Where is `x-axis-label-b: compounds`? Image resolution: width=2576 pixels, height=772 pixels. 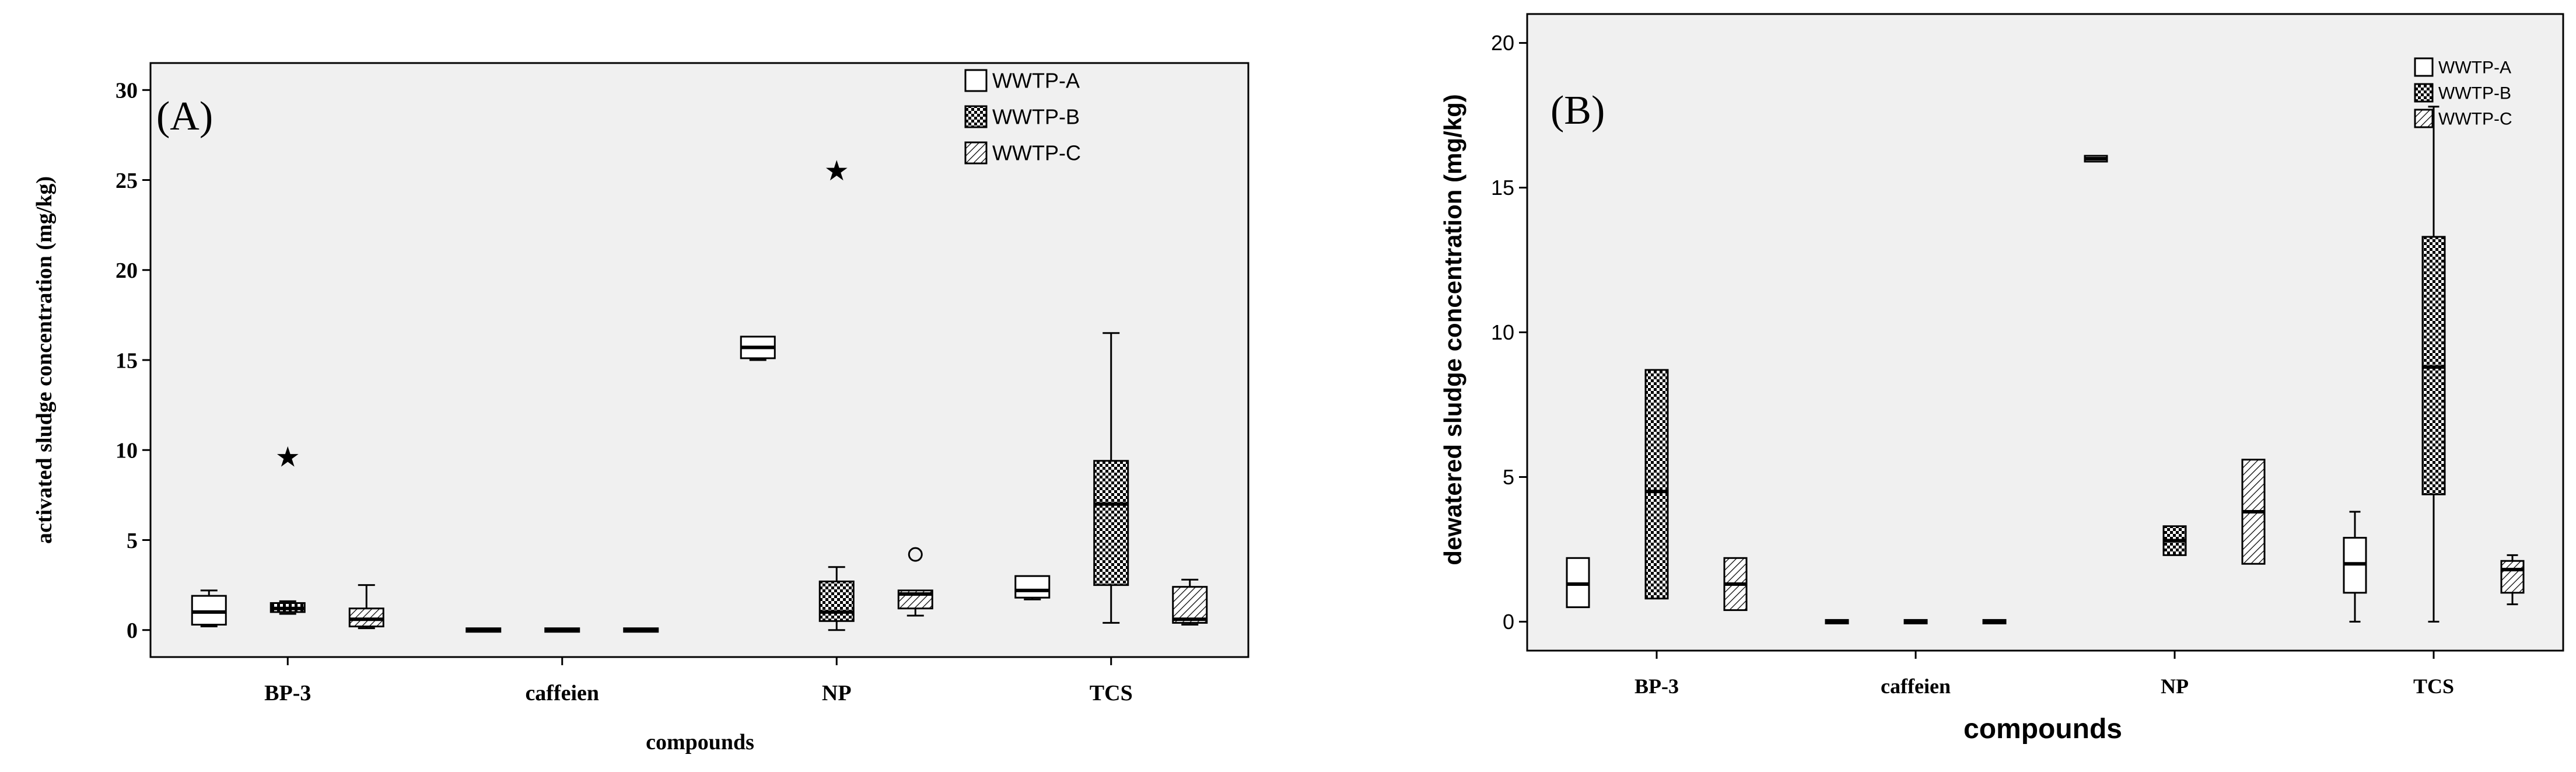
x-axis-label-b: compounds is located at coordinates (2043, 729).